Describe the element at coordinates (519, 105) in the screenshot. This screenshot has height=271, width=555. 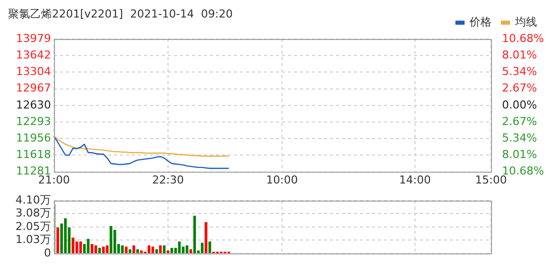
I see `y2-tick-label: 0.00%` at that location.